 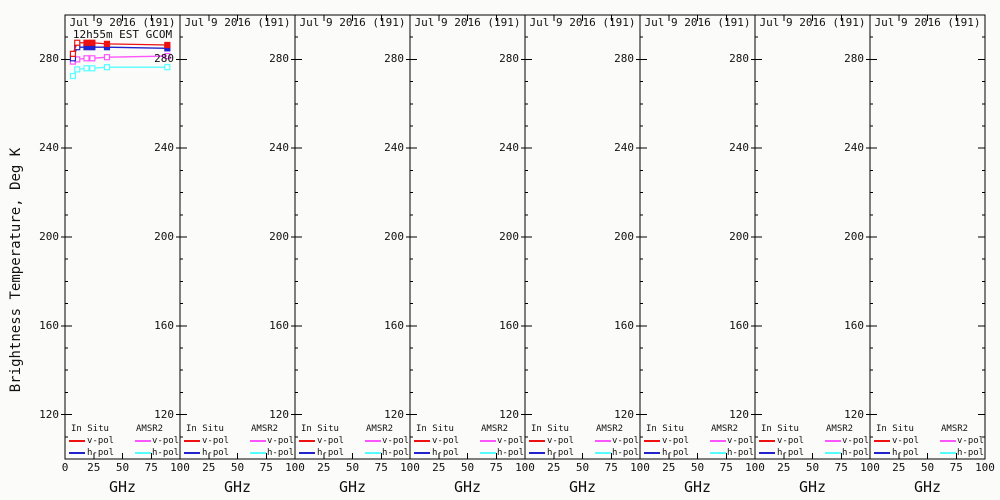 I want to click on data-marker-amsr2-v-pol, so click(x=86, y=58).